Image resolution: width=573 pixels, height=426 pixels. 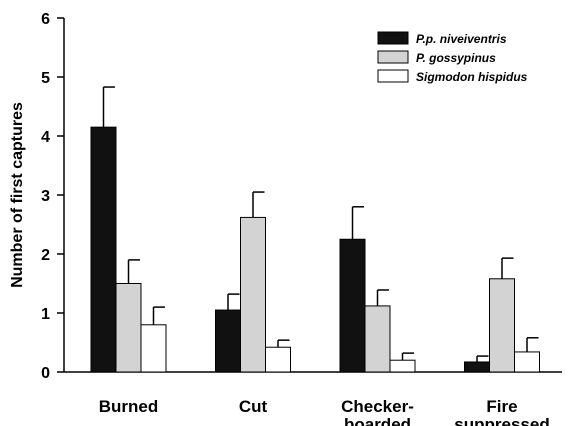 I want to click on category-label: suppressed, so click(x=501, y=420).